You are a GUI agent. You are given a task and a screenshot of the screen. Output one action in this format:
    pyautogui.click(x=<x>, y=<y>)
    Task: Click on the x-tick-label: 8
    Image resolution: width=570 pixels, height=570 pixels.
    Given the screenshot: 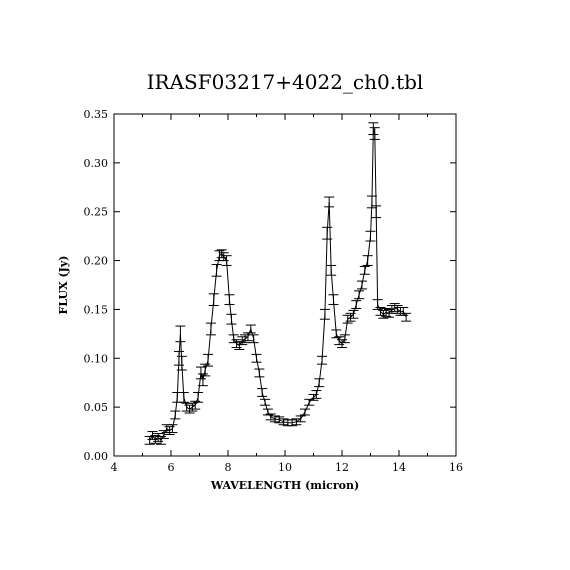 What is the action you would take?
    pyautogui.click(x=228, y=467)
    